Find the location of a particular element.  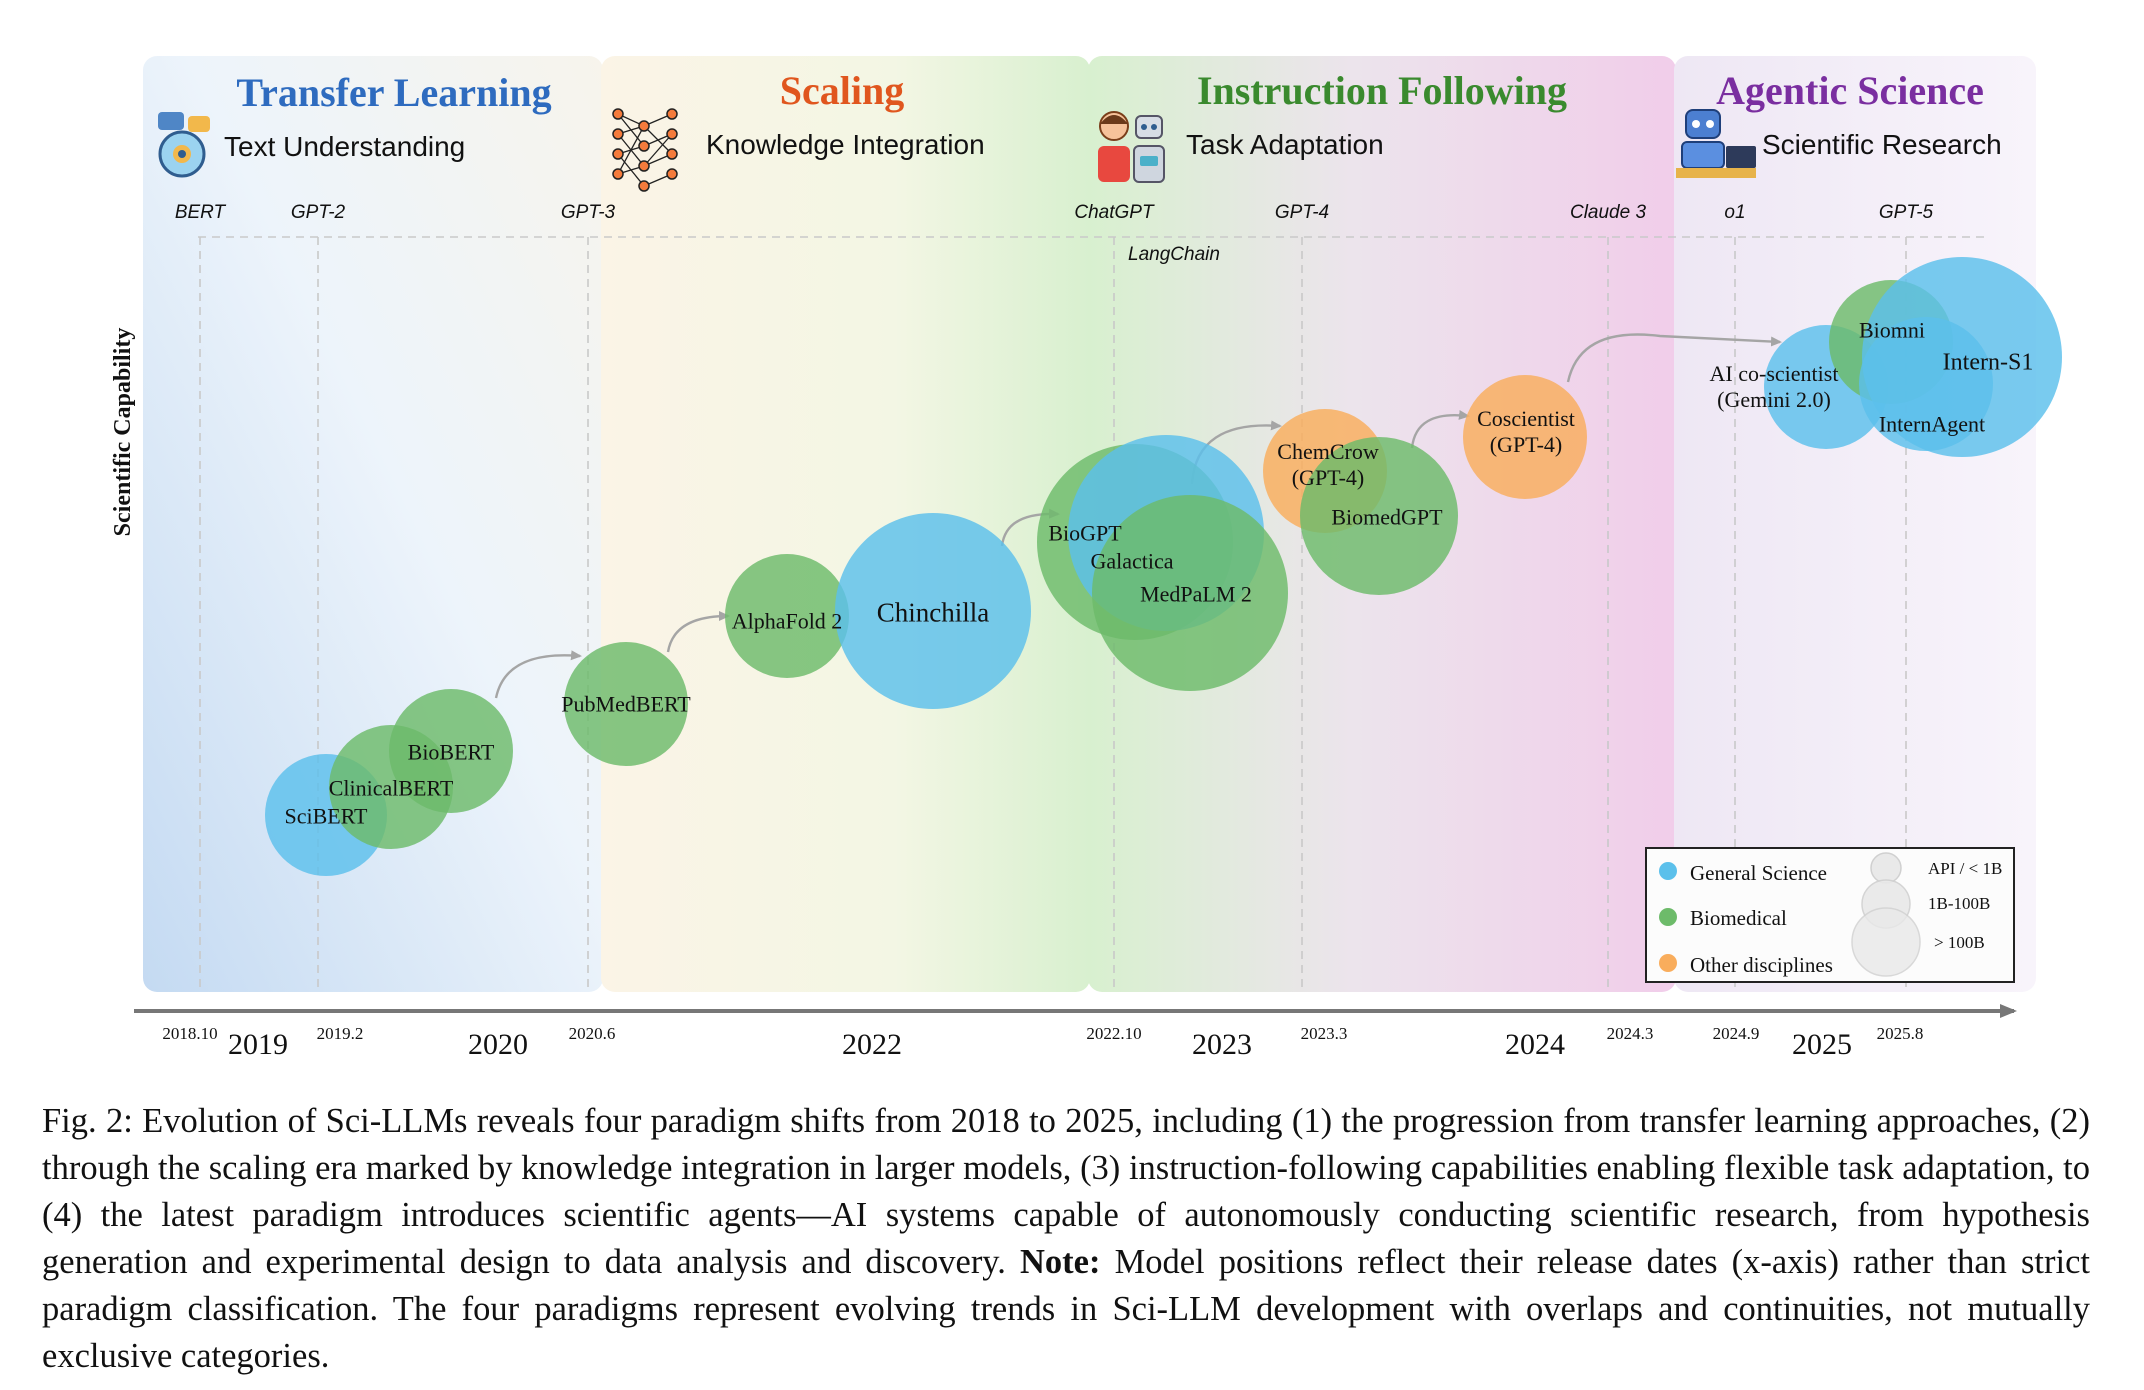

neural-network-icon is located at coordinates (645, 150).